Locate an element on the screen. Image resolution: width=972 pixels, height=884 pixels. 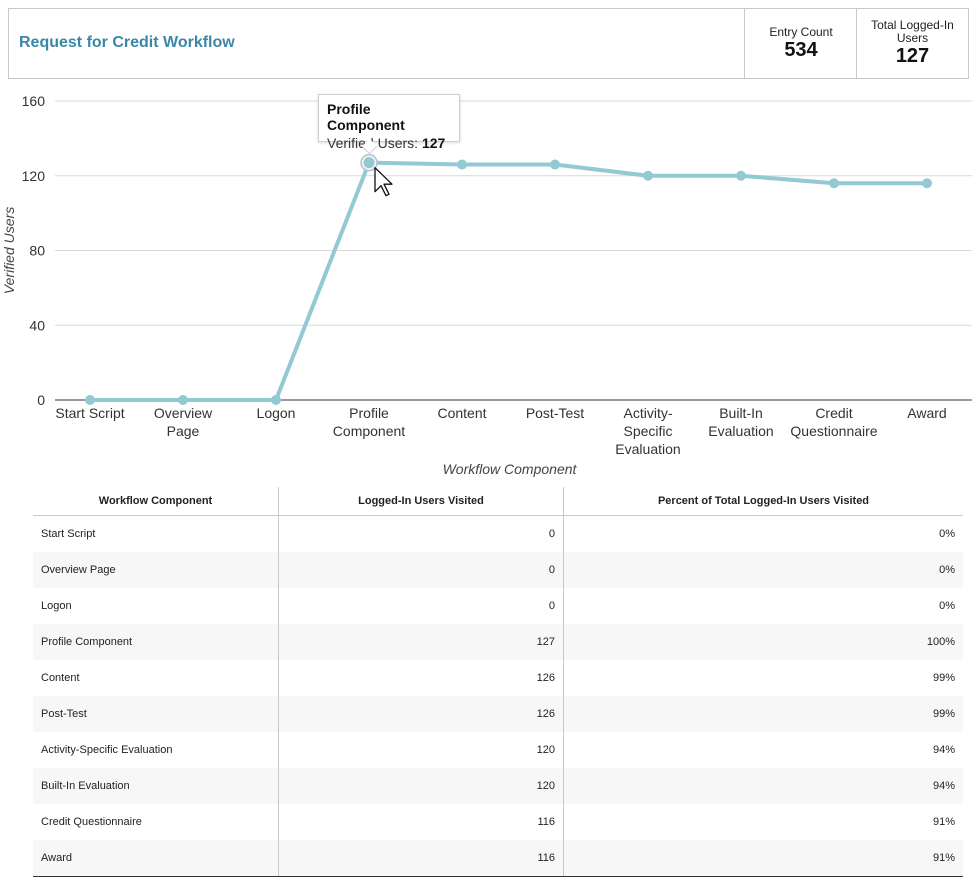
y-tick-label: 80 is located at coordinates (37, 251).